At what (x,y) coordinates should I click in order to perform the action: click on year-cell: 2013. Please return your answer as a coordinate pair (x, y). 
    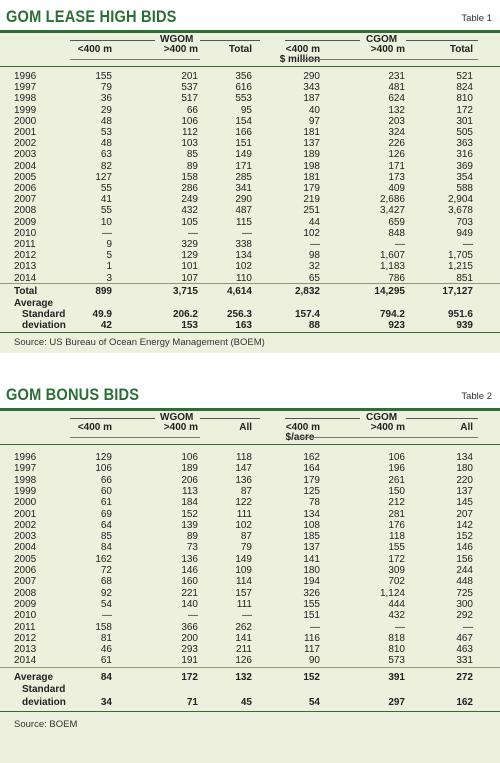
    Looking at the image, I should click on (25, 650).